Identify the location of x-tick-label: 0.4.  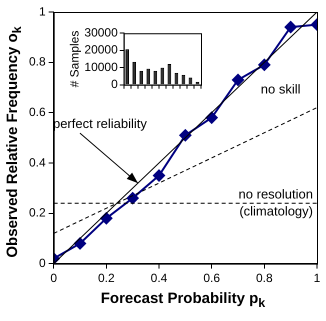
(159, 278).